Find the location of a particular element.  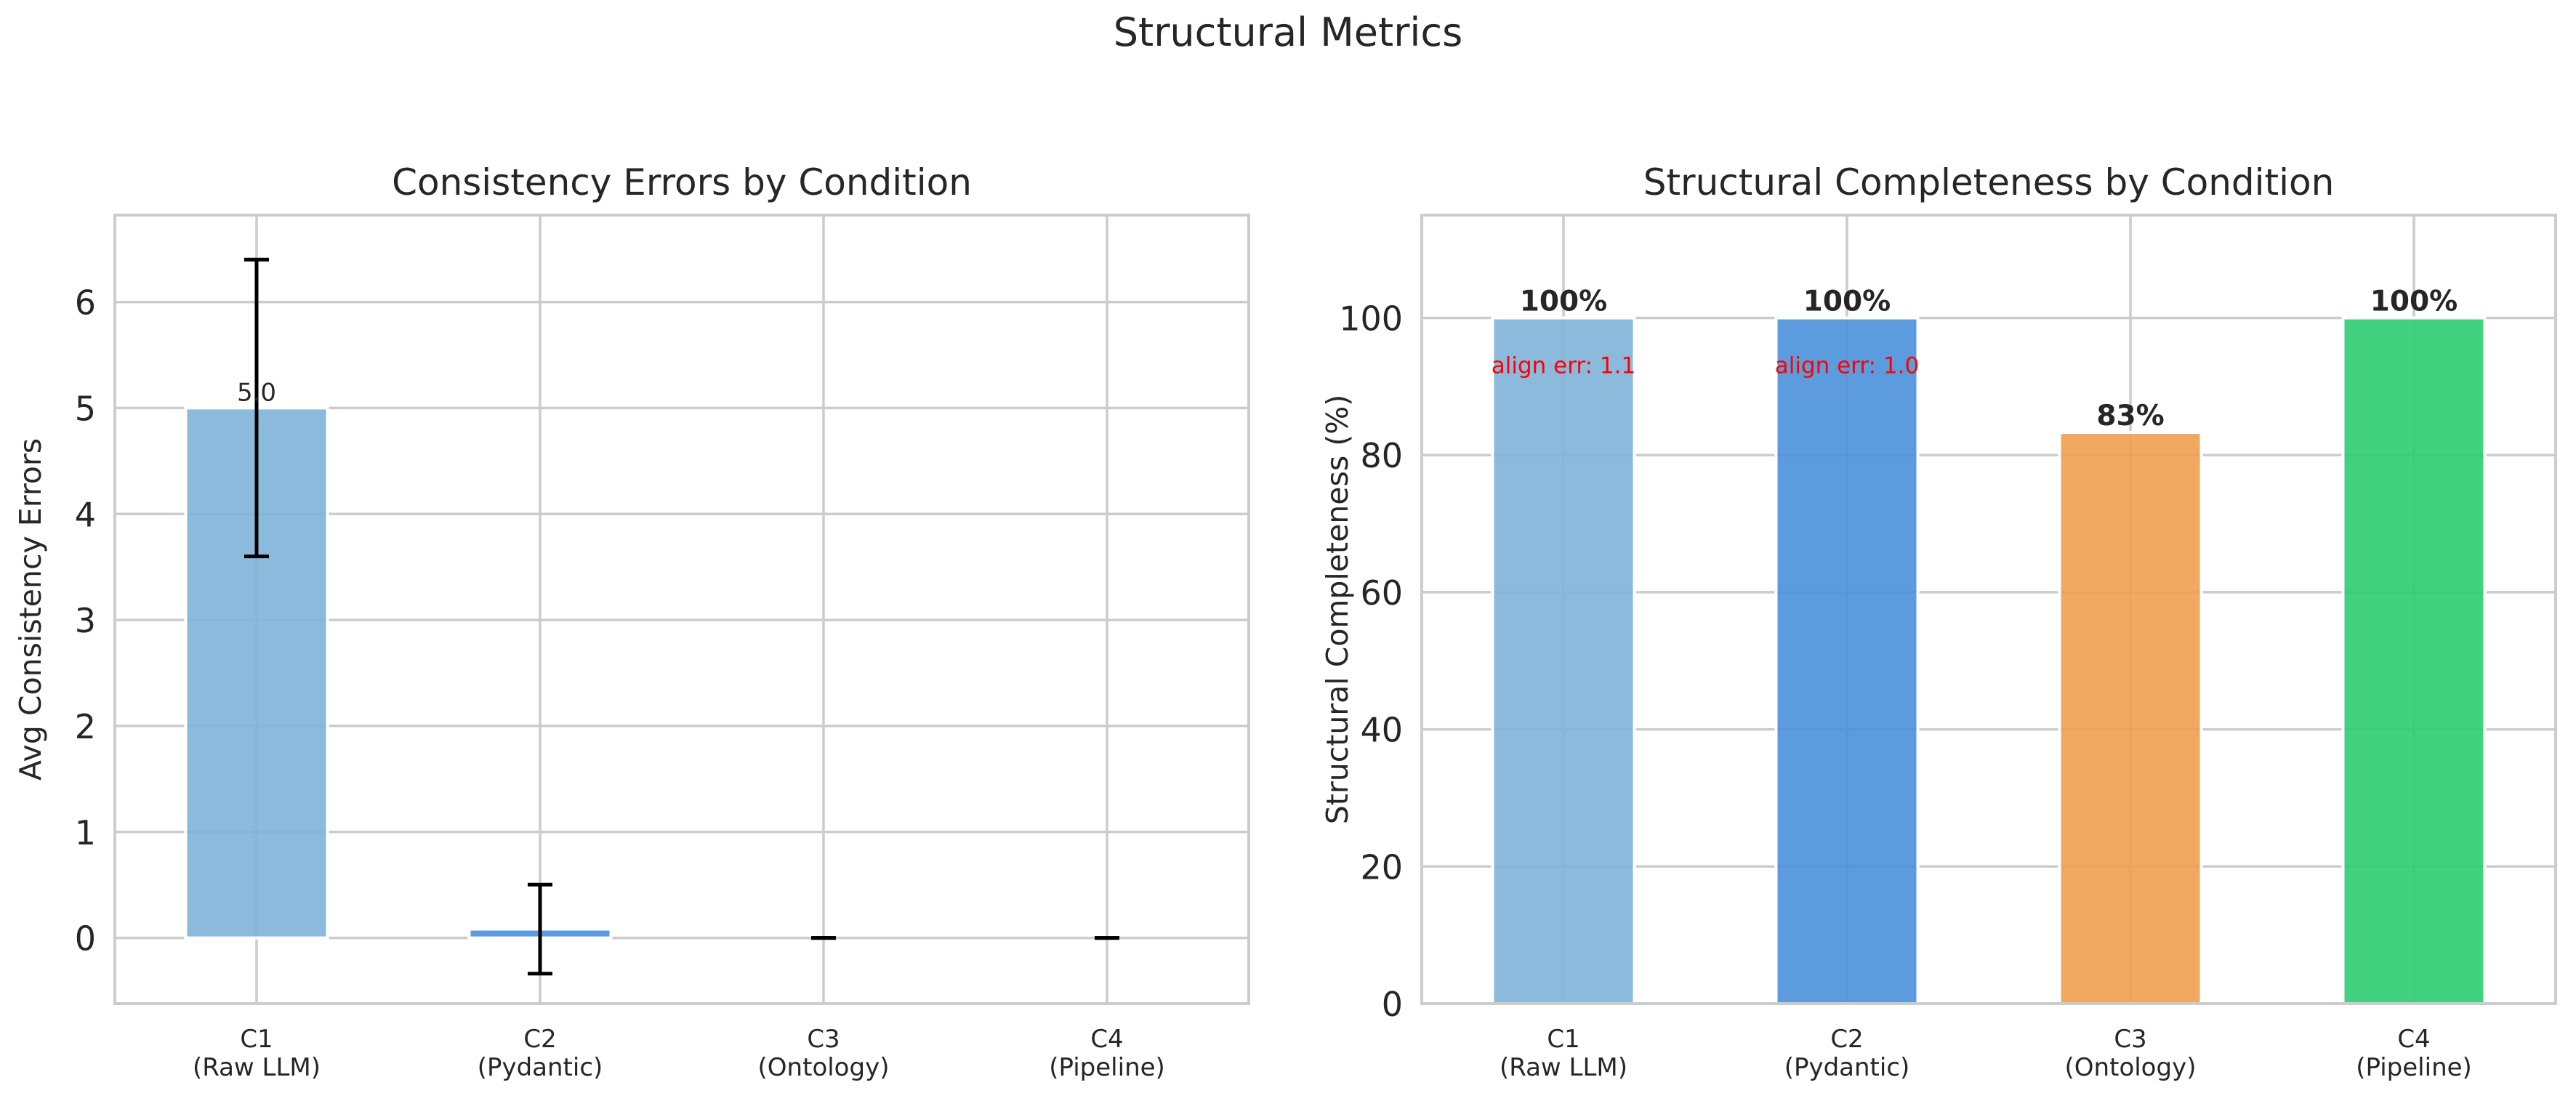

figure-suptitle: Structural Metrics is located at coordinates (1288, 32).